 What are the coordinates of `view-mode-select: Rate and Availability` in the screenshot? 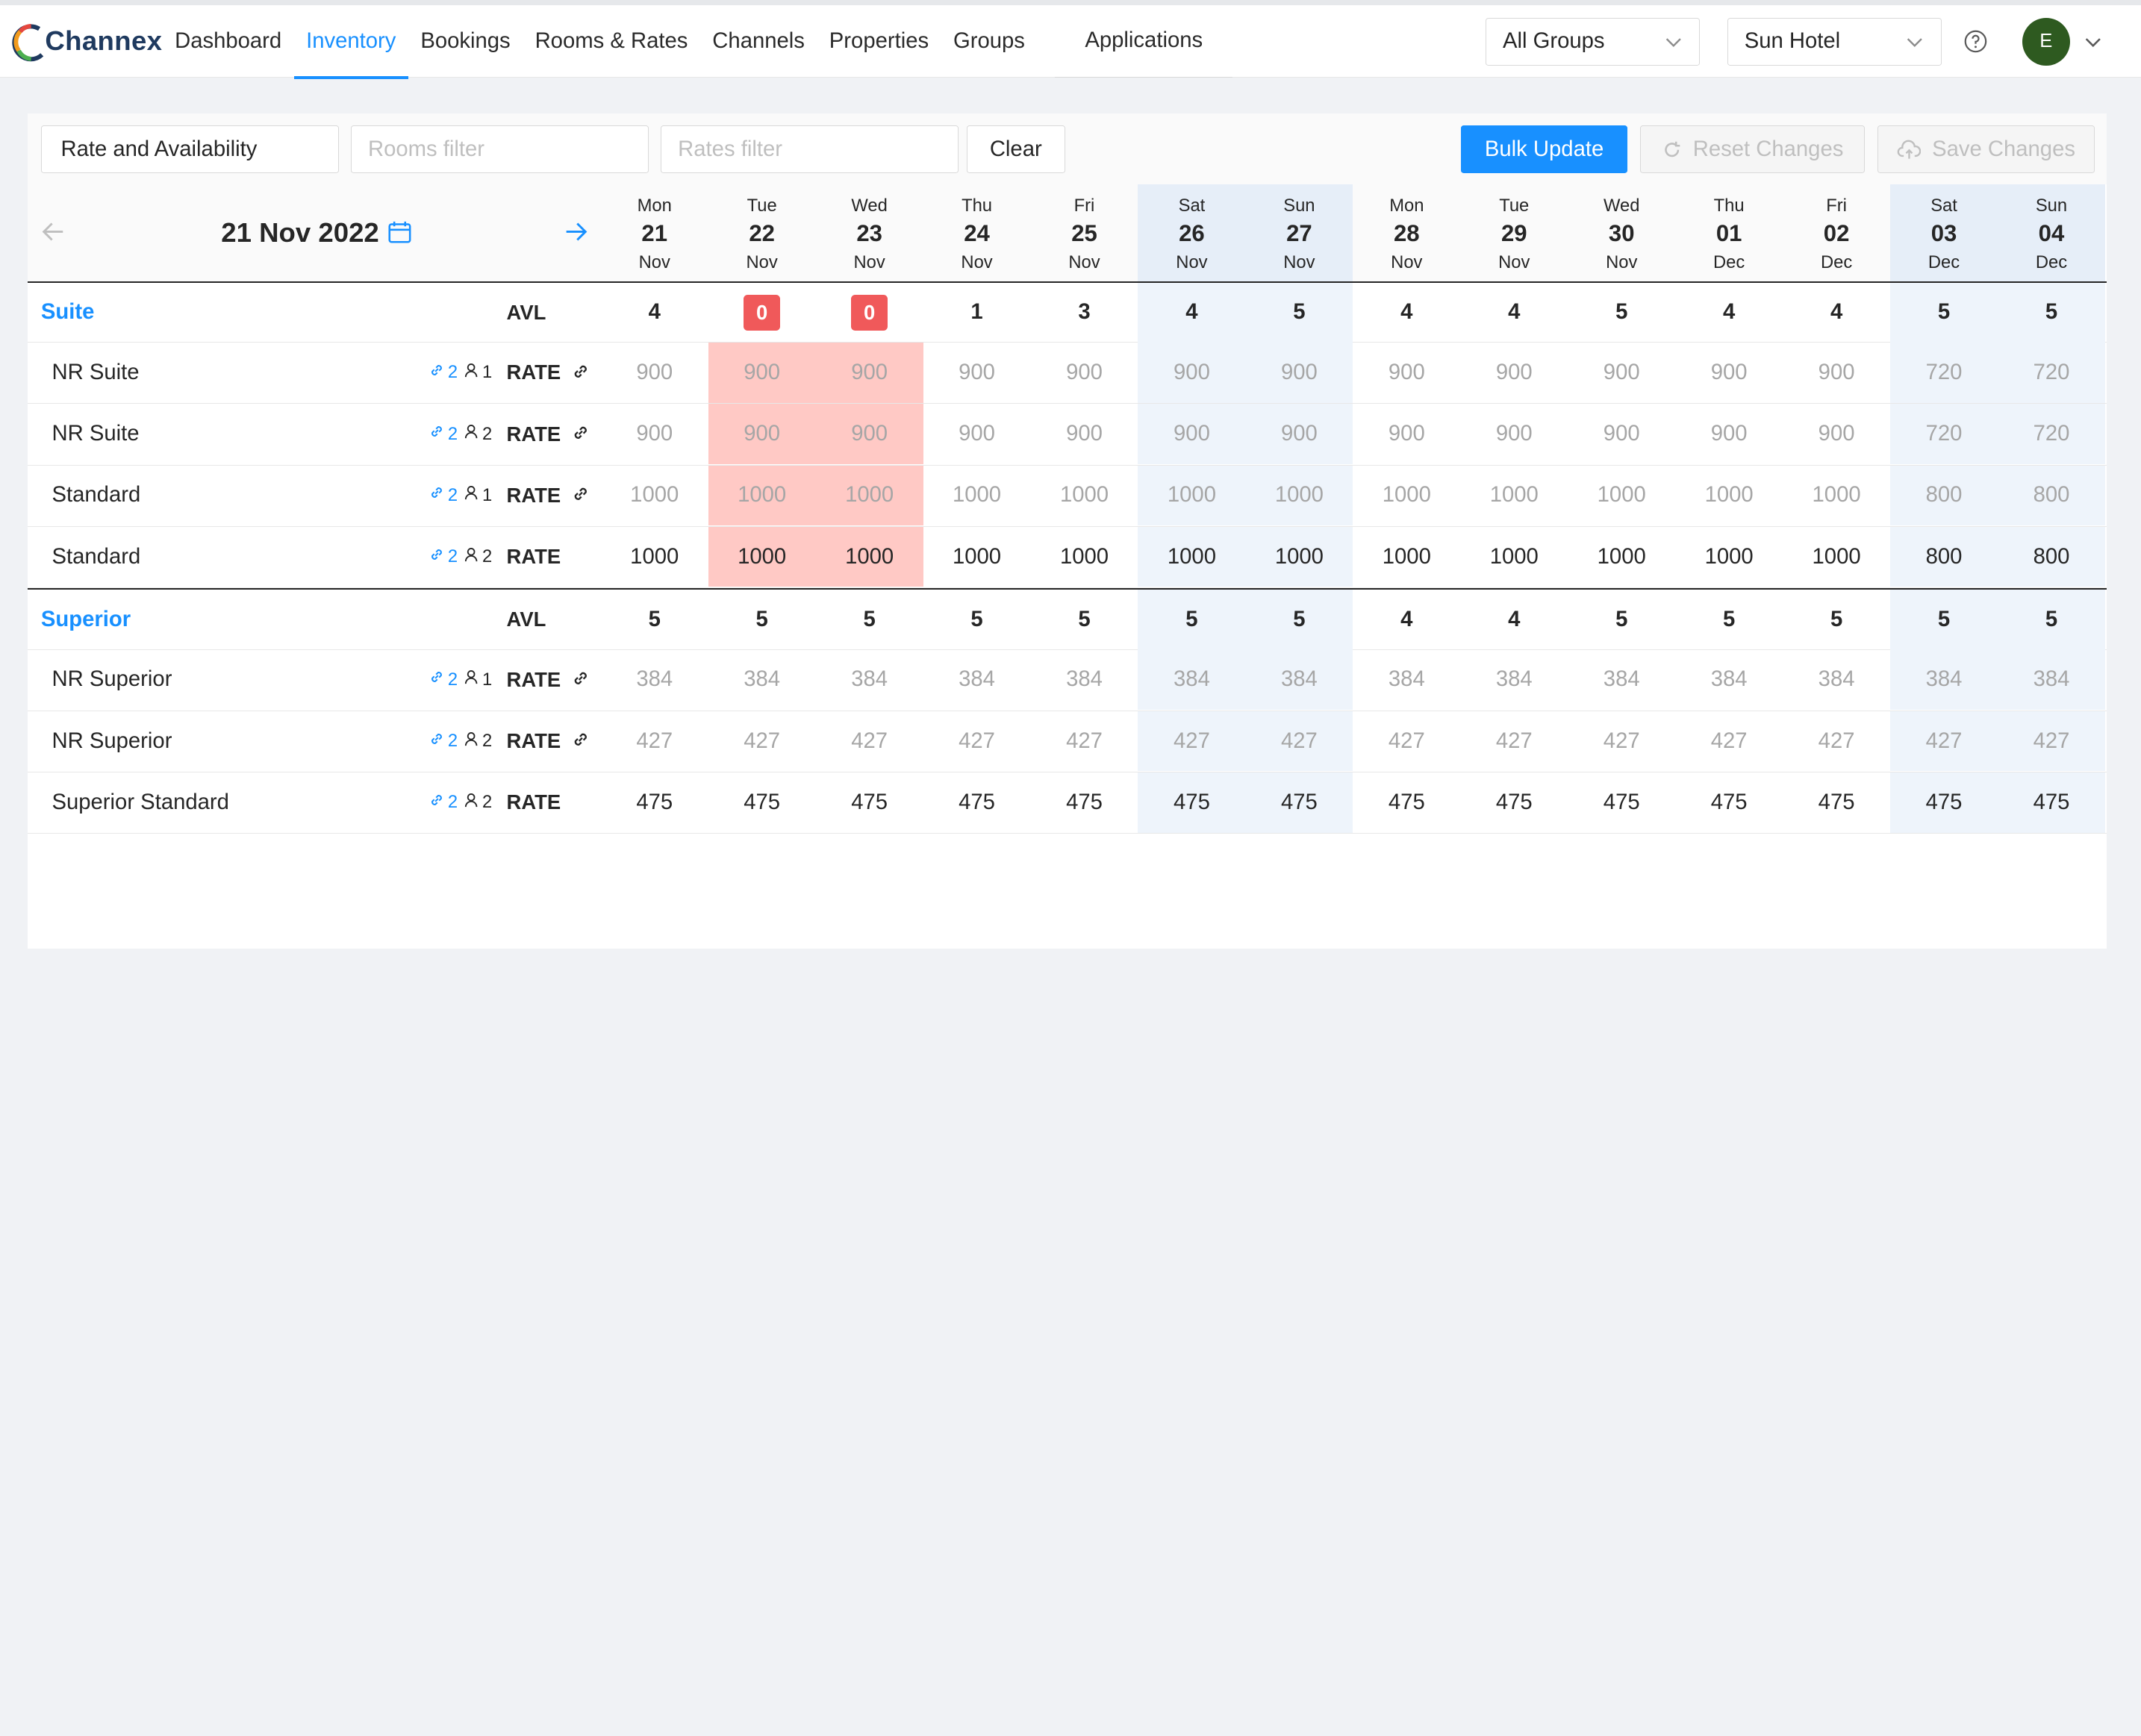 It's located at (189, 150).